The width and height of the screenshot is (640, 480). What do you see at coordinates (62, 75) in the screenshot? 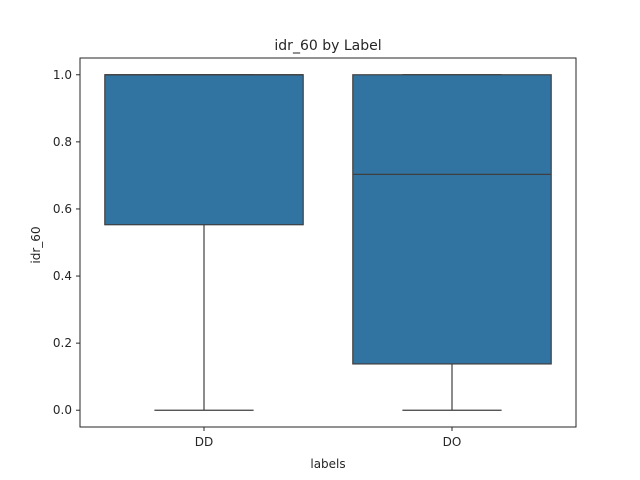
I see `y-tick-label: 1.0` at bounding box center [62, 75].